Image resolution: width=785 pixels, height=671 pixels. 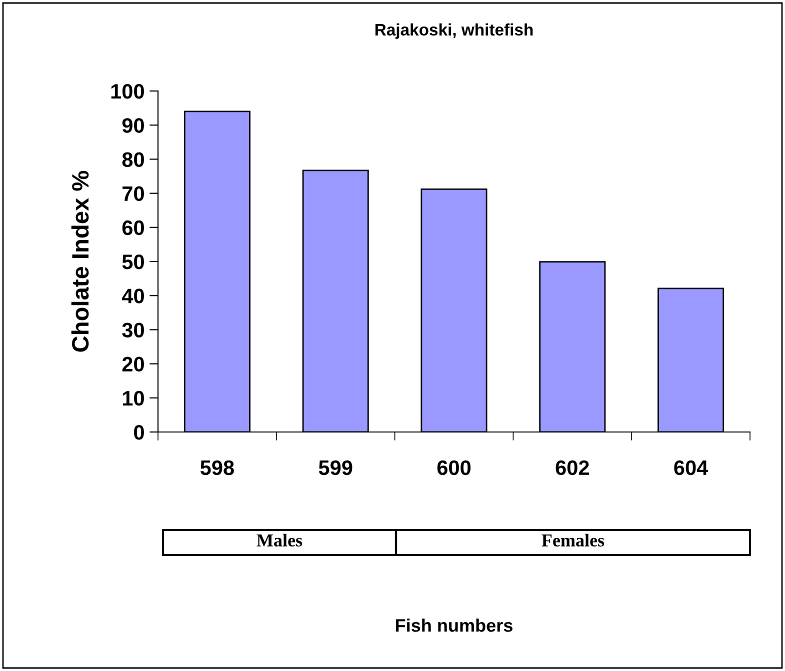 What do you see at coordinates (127, 91) in the screenshot?
I see `y-tick-label: 100` at bounding box center [127, 91].